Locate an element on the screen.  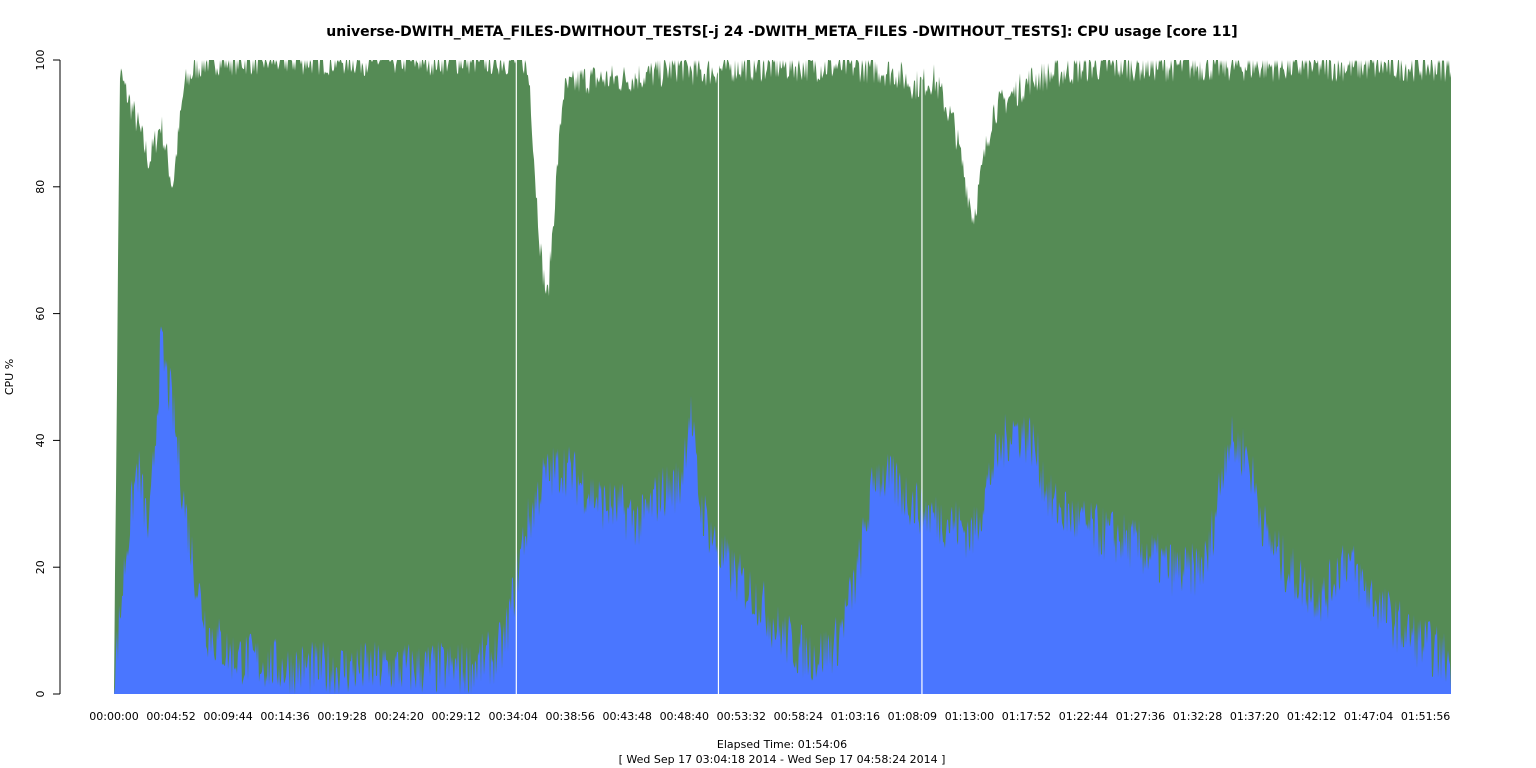
x-tick-label: 01:08:09 is located at coordinates (912, 716).